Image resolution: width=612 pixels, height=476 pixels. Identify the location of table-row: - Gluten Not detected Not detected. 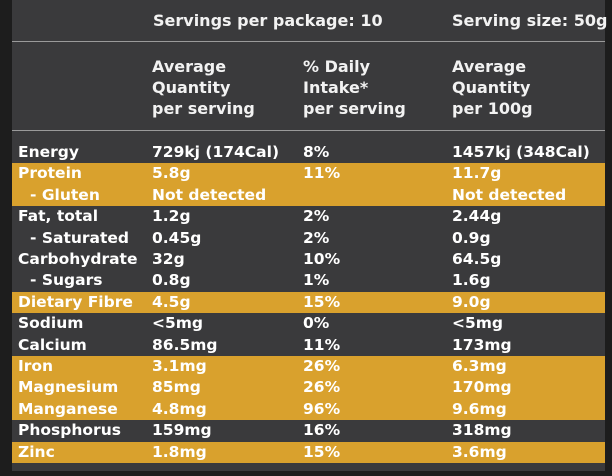
(308, 195).